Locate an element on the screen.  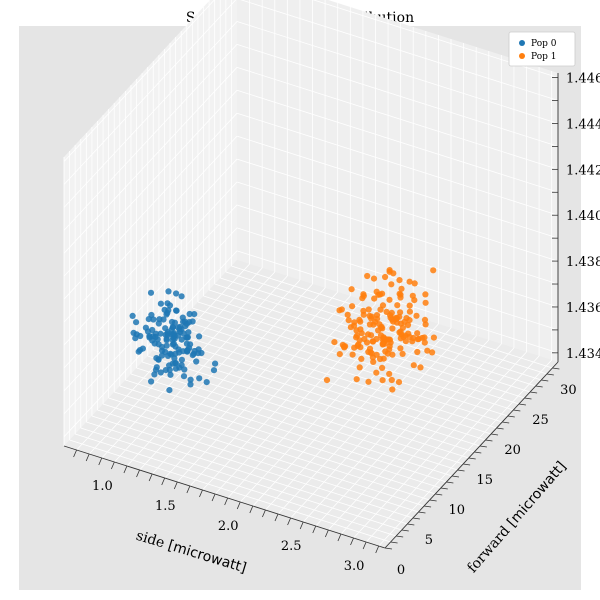
y-axis-line is located at coordinates (471, 455).